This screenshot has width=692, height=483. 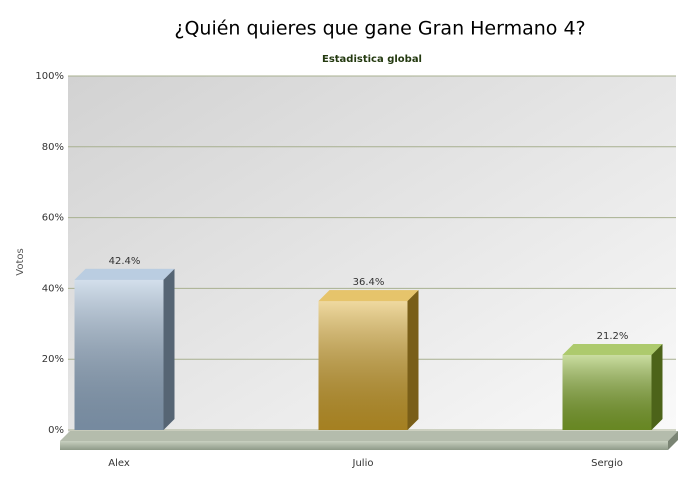 What do you see at coordinates (53, 359) in the screenshot?
I see `y-tick-label: 20%` at bounding box center [53, 359].